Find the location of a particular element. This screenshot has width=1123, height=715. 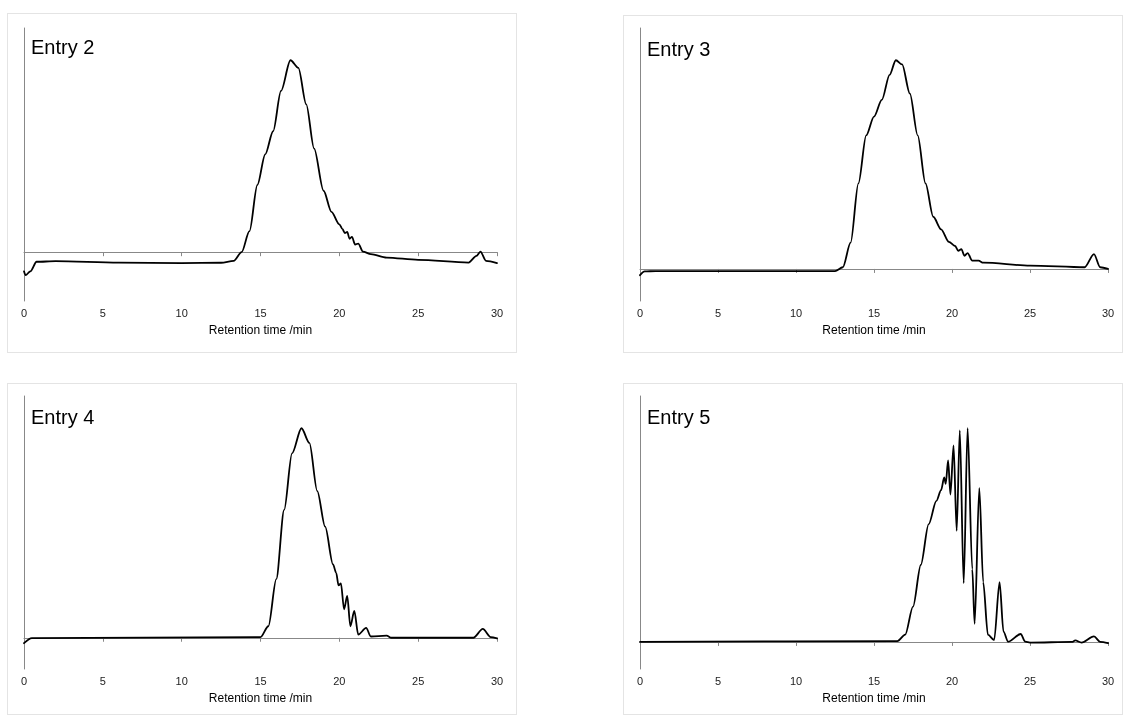

chart-title: Entry 4 is located at coordinates (63, 417).